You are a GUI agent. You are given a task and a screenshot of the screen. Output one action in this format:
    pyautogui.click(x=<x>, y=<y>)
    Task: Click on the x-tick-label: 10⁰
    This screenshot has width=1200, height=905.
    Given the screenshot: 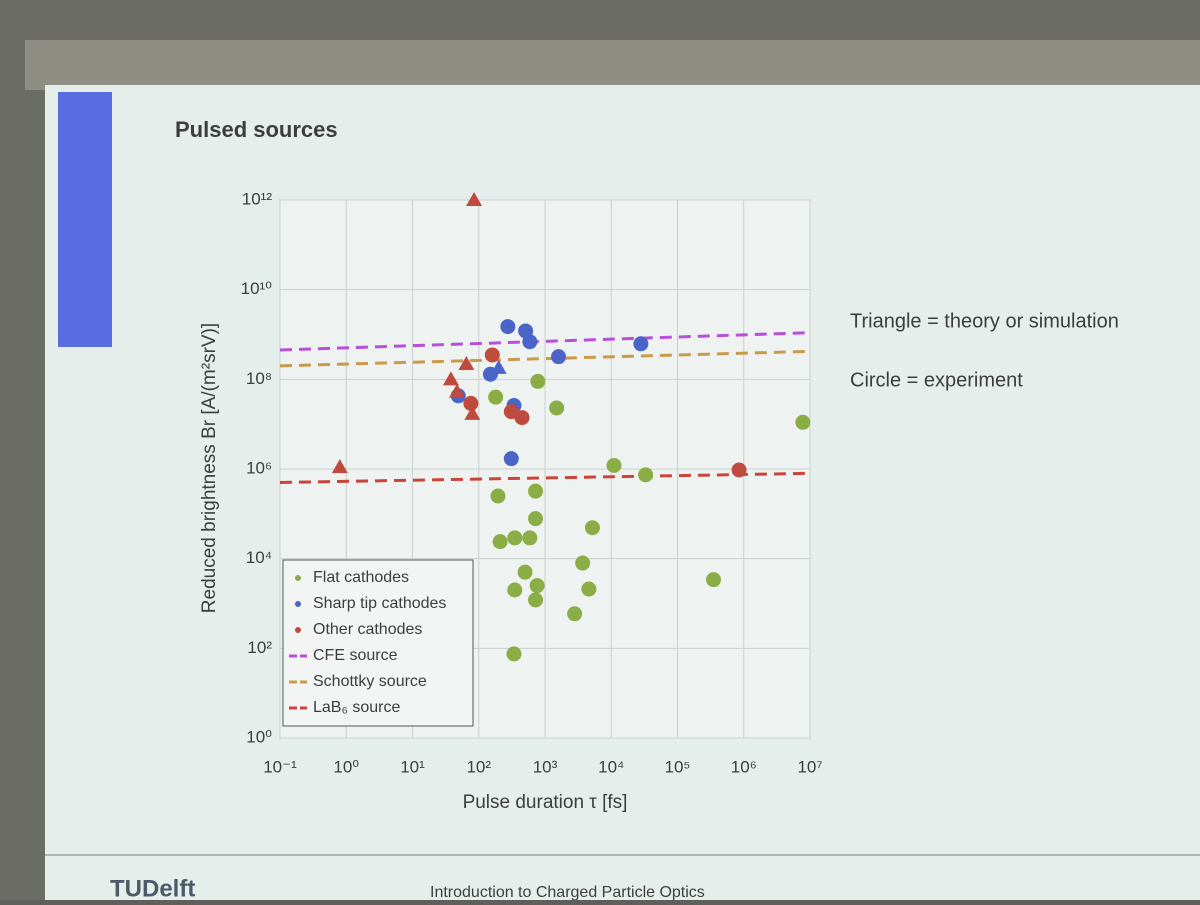 What is the action you would take?
    pyautogui.click(x=346, y=766)
    